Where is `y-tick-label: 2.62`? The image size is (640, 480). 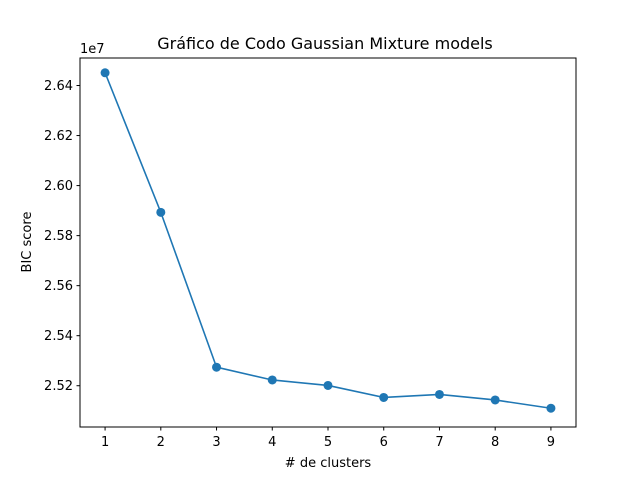
y-tick-label: 2.62 is located at coordinates (58, 136).